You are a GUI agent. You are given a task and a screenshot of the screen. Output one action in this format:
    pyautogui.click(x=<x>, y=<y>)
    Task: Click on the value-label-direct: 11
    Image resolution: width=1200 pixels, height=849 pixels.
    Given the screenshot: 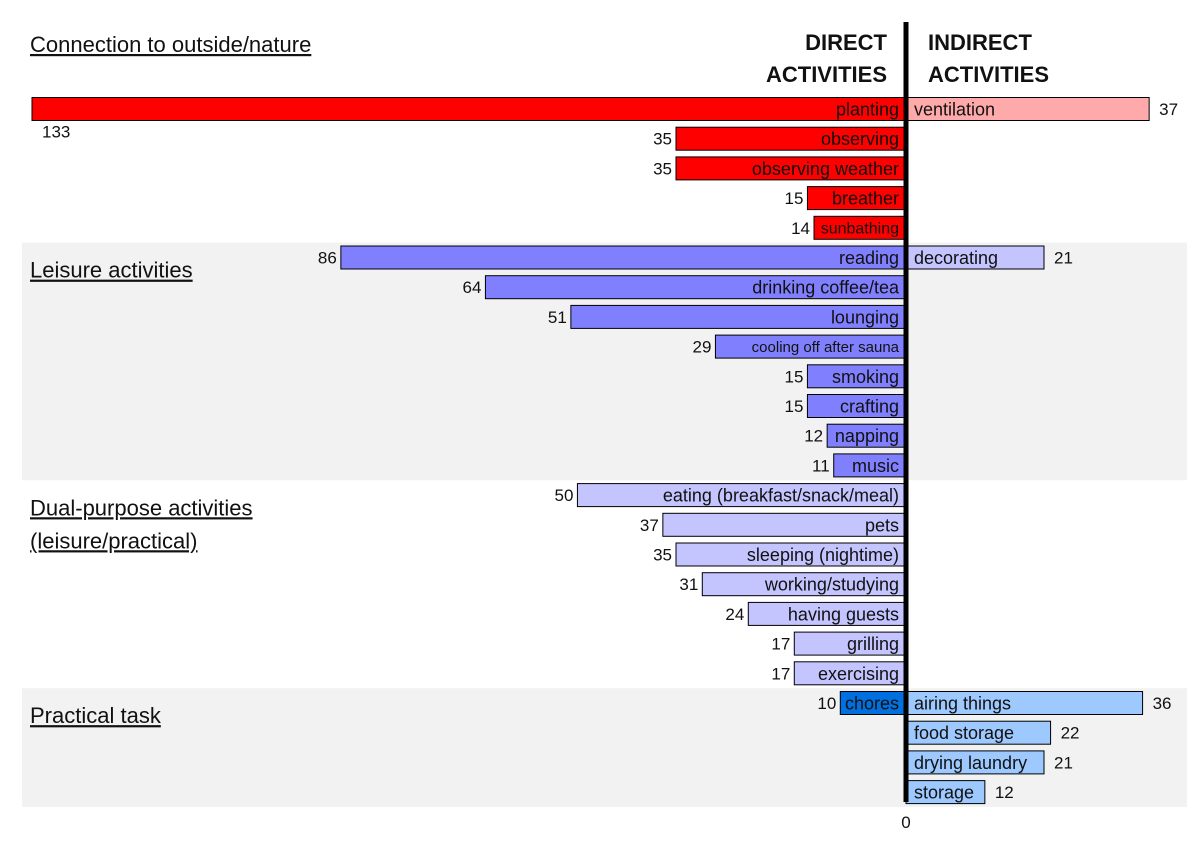 What is the action you would take?
    pyautogui.click(x=821, y=465)
    